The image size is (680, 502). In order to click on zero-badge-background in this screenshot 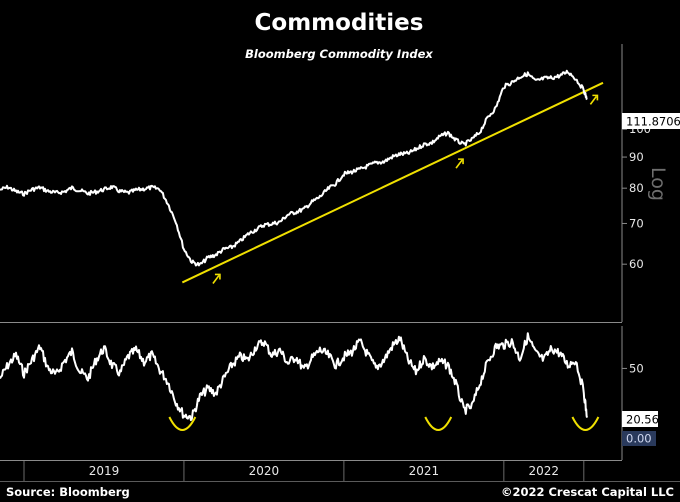, I will do `click(639, 438)`.